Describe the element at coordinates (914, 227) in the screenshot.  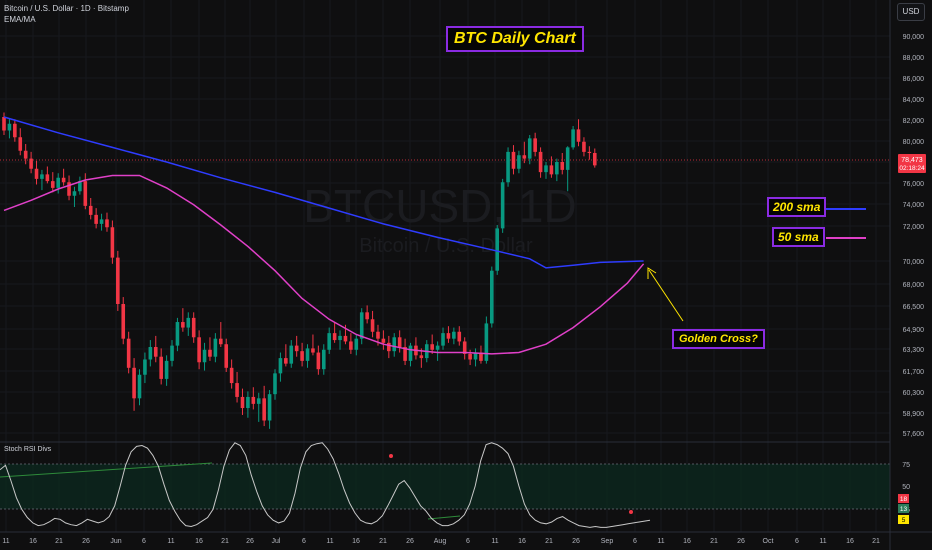
I see `price-tick-label: 72,000` at that location.